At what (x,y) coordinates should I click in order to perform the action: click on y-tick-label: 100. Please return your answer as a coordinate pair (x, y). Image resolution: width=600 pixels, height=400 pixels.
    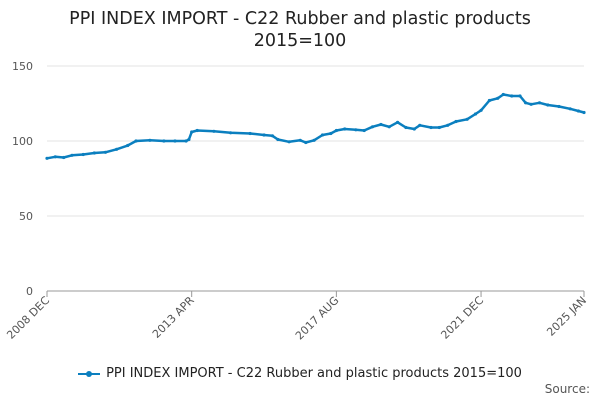
    Looking at the image, I should click on (22, 141).